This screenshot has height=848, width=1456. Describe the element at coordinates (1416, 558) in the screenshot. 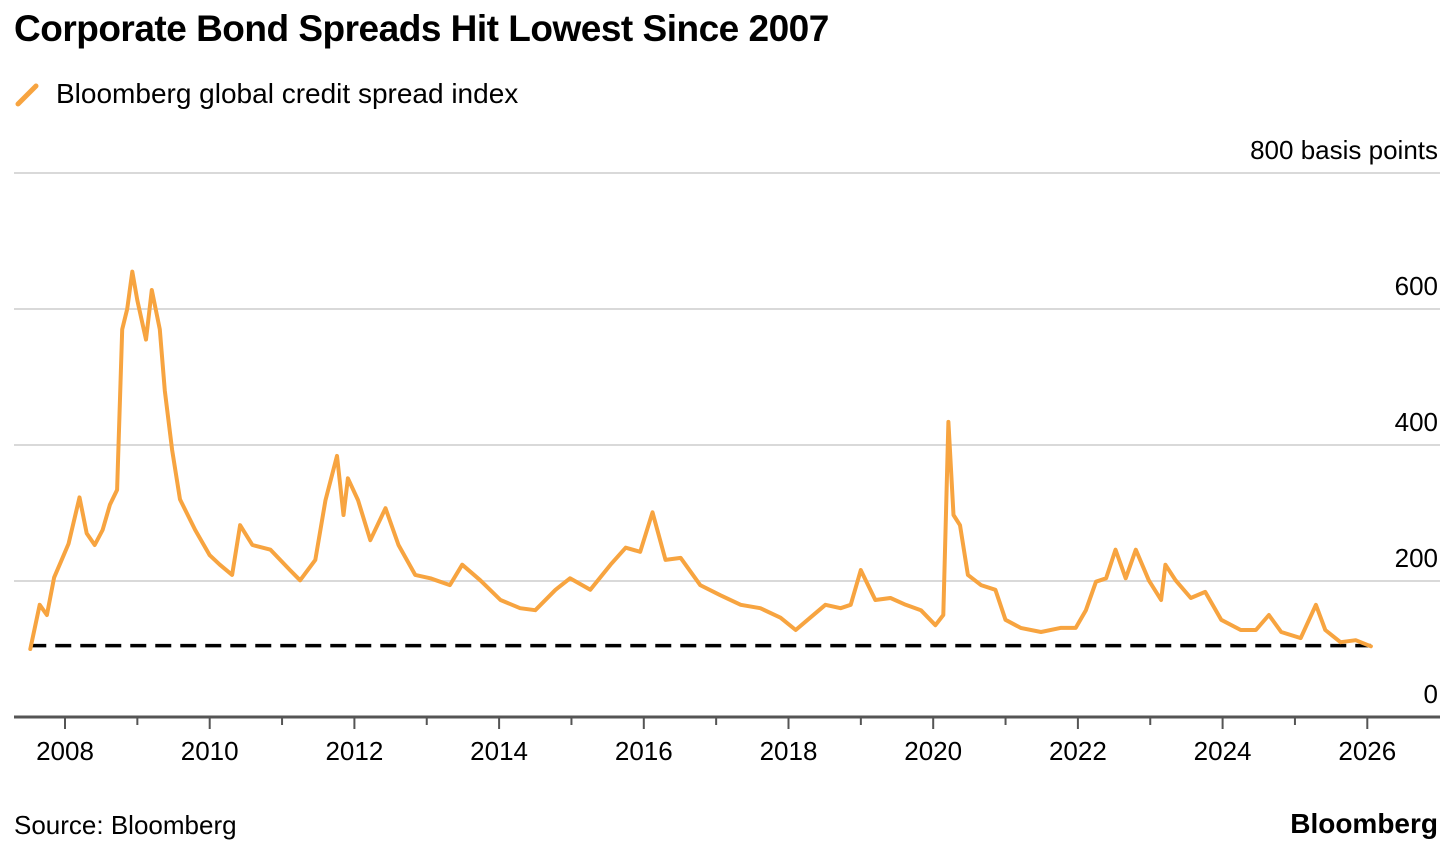

I see `y-tick-label: 200` at that location.